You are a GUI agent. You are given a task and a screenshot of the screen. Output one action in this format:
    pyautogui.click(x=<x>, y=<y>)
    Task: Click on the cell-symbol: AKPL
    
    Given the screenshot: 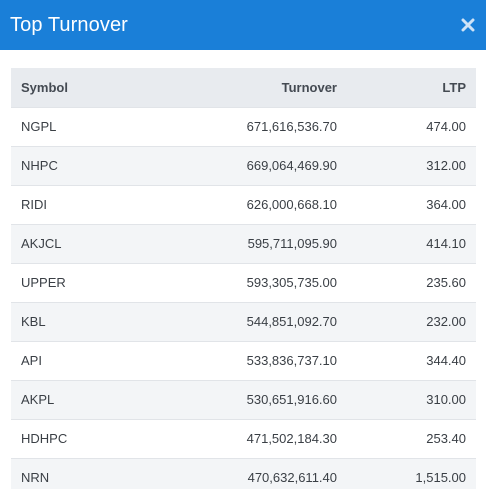 What is the action you would take?
    pyautogui.click(x=38, y=399)
    